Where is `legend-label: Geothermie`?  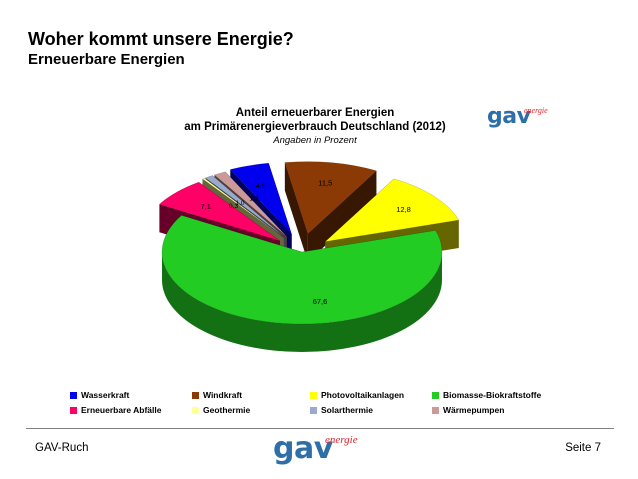 legend-label: Geothermie is located at coordinates (227, 410).